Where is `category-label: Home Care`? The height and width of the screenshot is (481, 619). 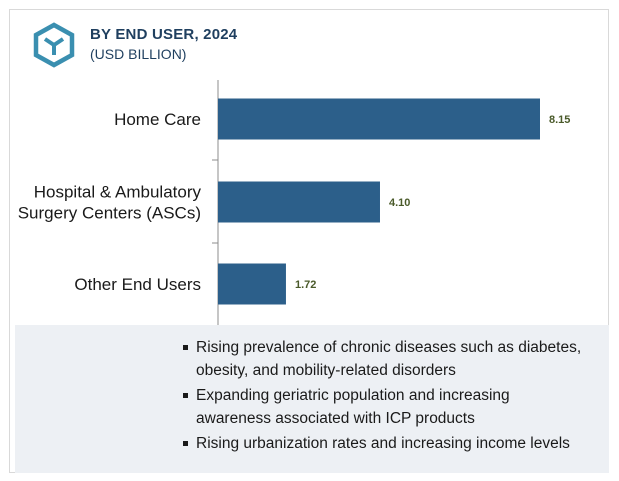
category-label: Home Care is located at coordinates (157, 119).